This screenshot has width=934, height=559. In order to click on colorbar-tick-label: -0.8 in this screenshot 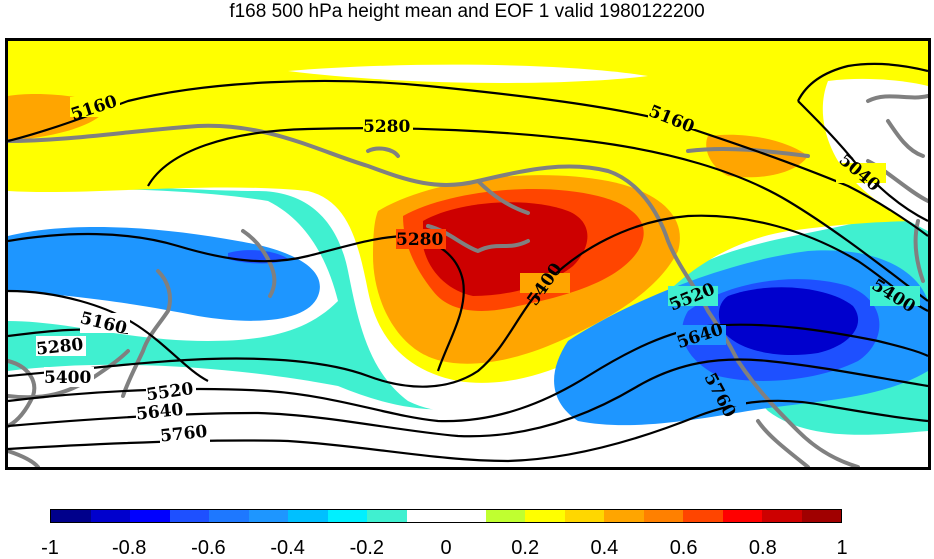, I will do `click(129, 548)`.